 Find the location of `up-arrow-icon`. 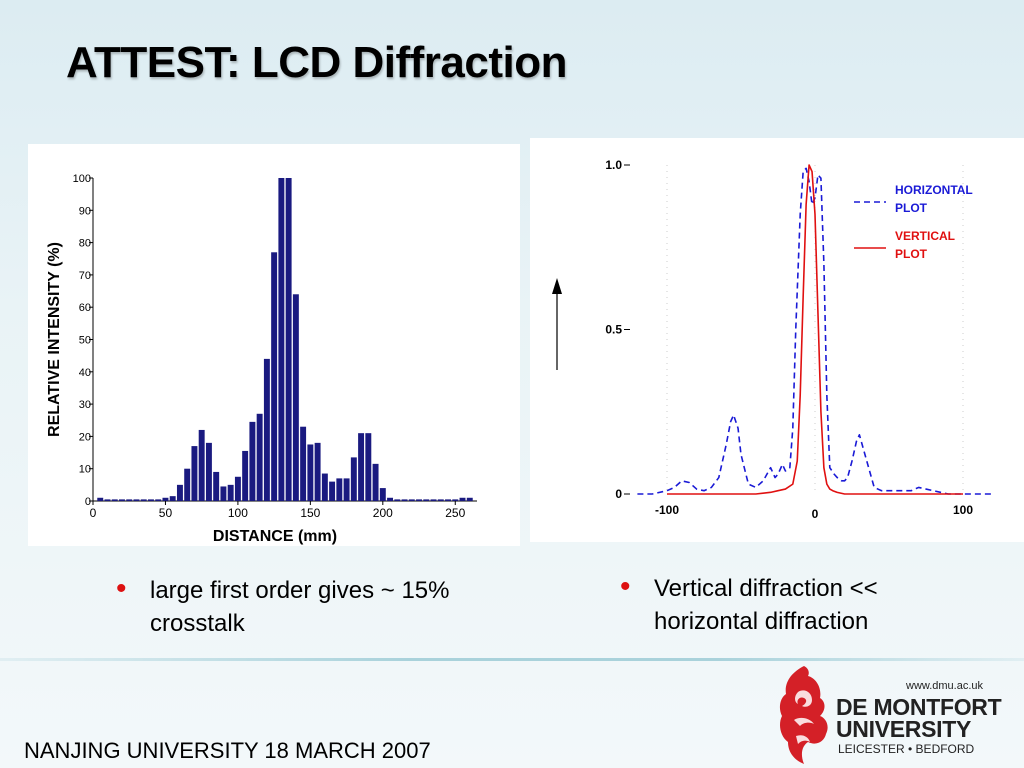

up-arrow-icon is located at coordinates (557, 286).